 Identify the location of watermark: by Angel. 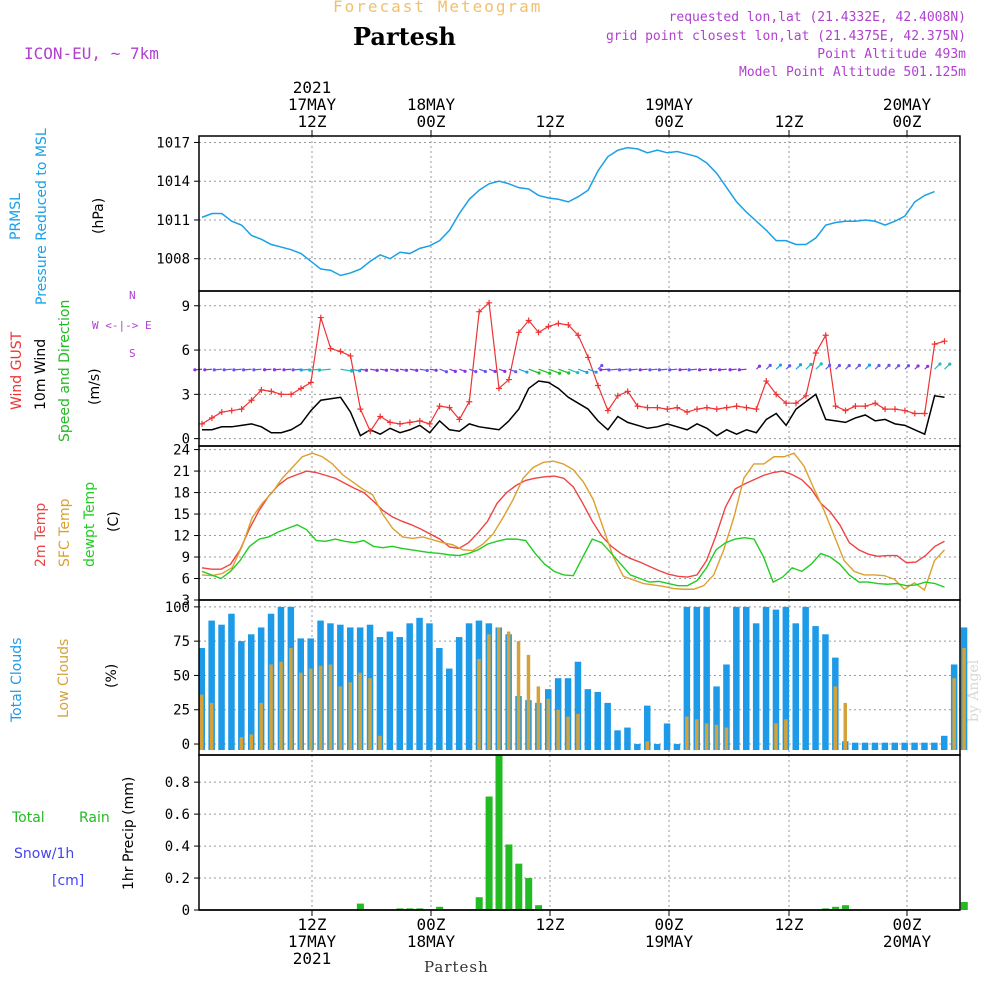
(974, 690).